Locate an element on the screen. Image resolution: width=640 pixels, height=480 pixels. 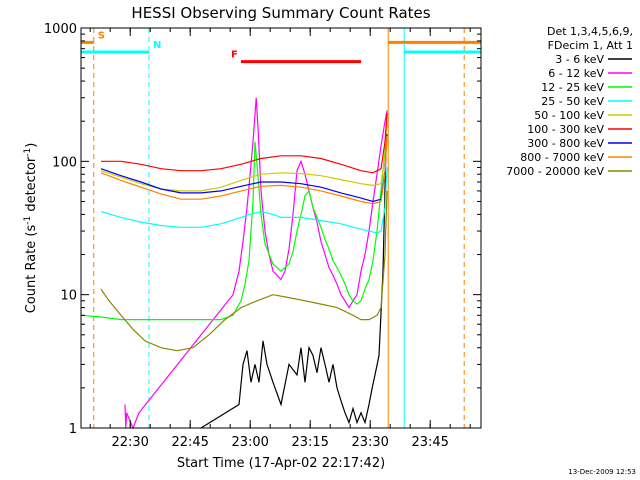
legend-label-3-6-kev: 3 - 6 keV is located at coordinates (579, 59).